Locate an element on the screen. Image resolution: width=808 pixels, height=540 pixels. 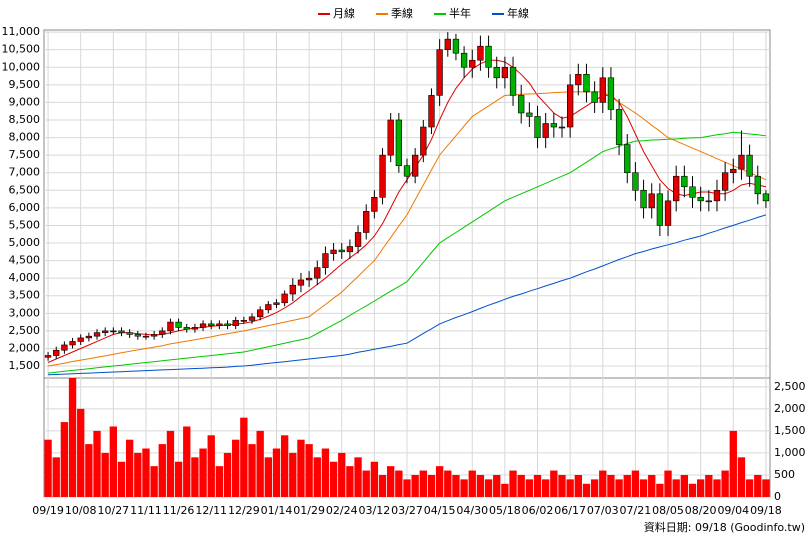
y-tick-label: 2,000 is located at coordinates (25, 347).